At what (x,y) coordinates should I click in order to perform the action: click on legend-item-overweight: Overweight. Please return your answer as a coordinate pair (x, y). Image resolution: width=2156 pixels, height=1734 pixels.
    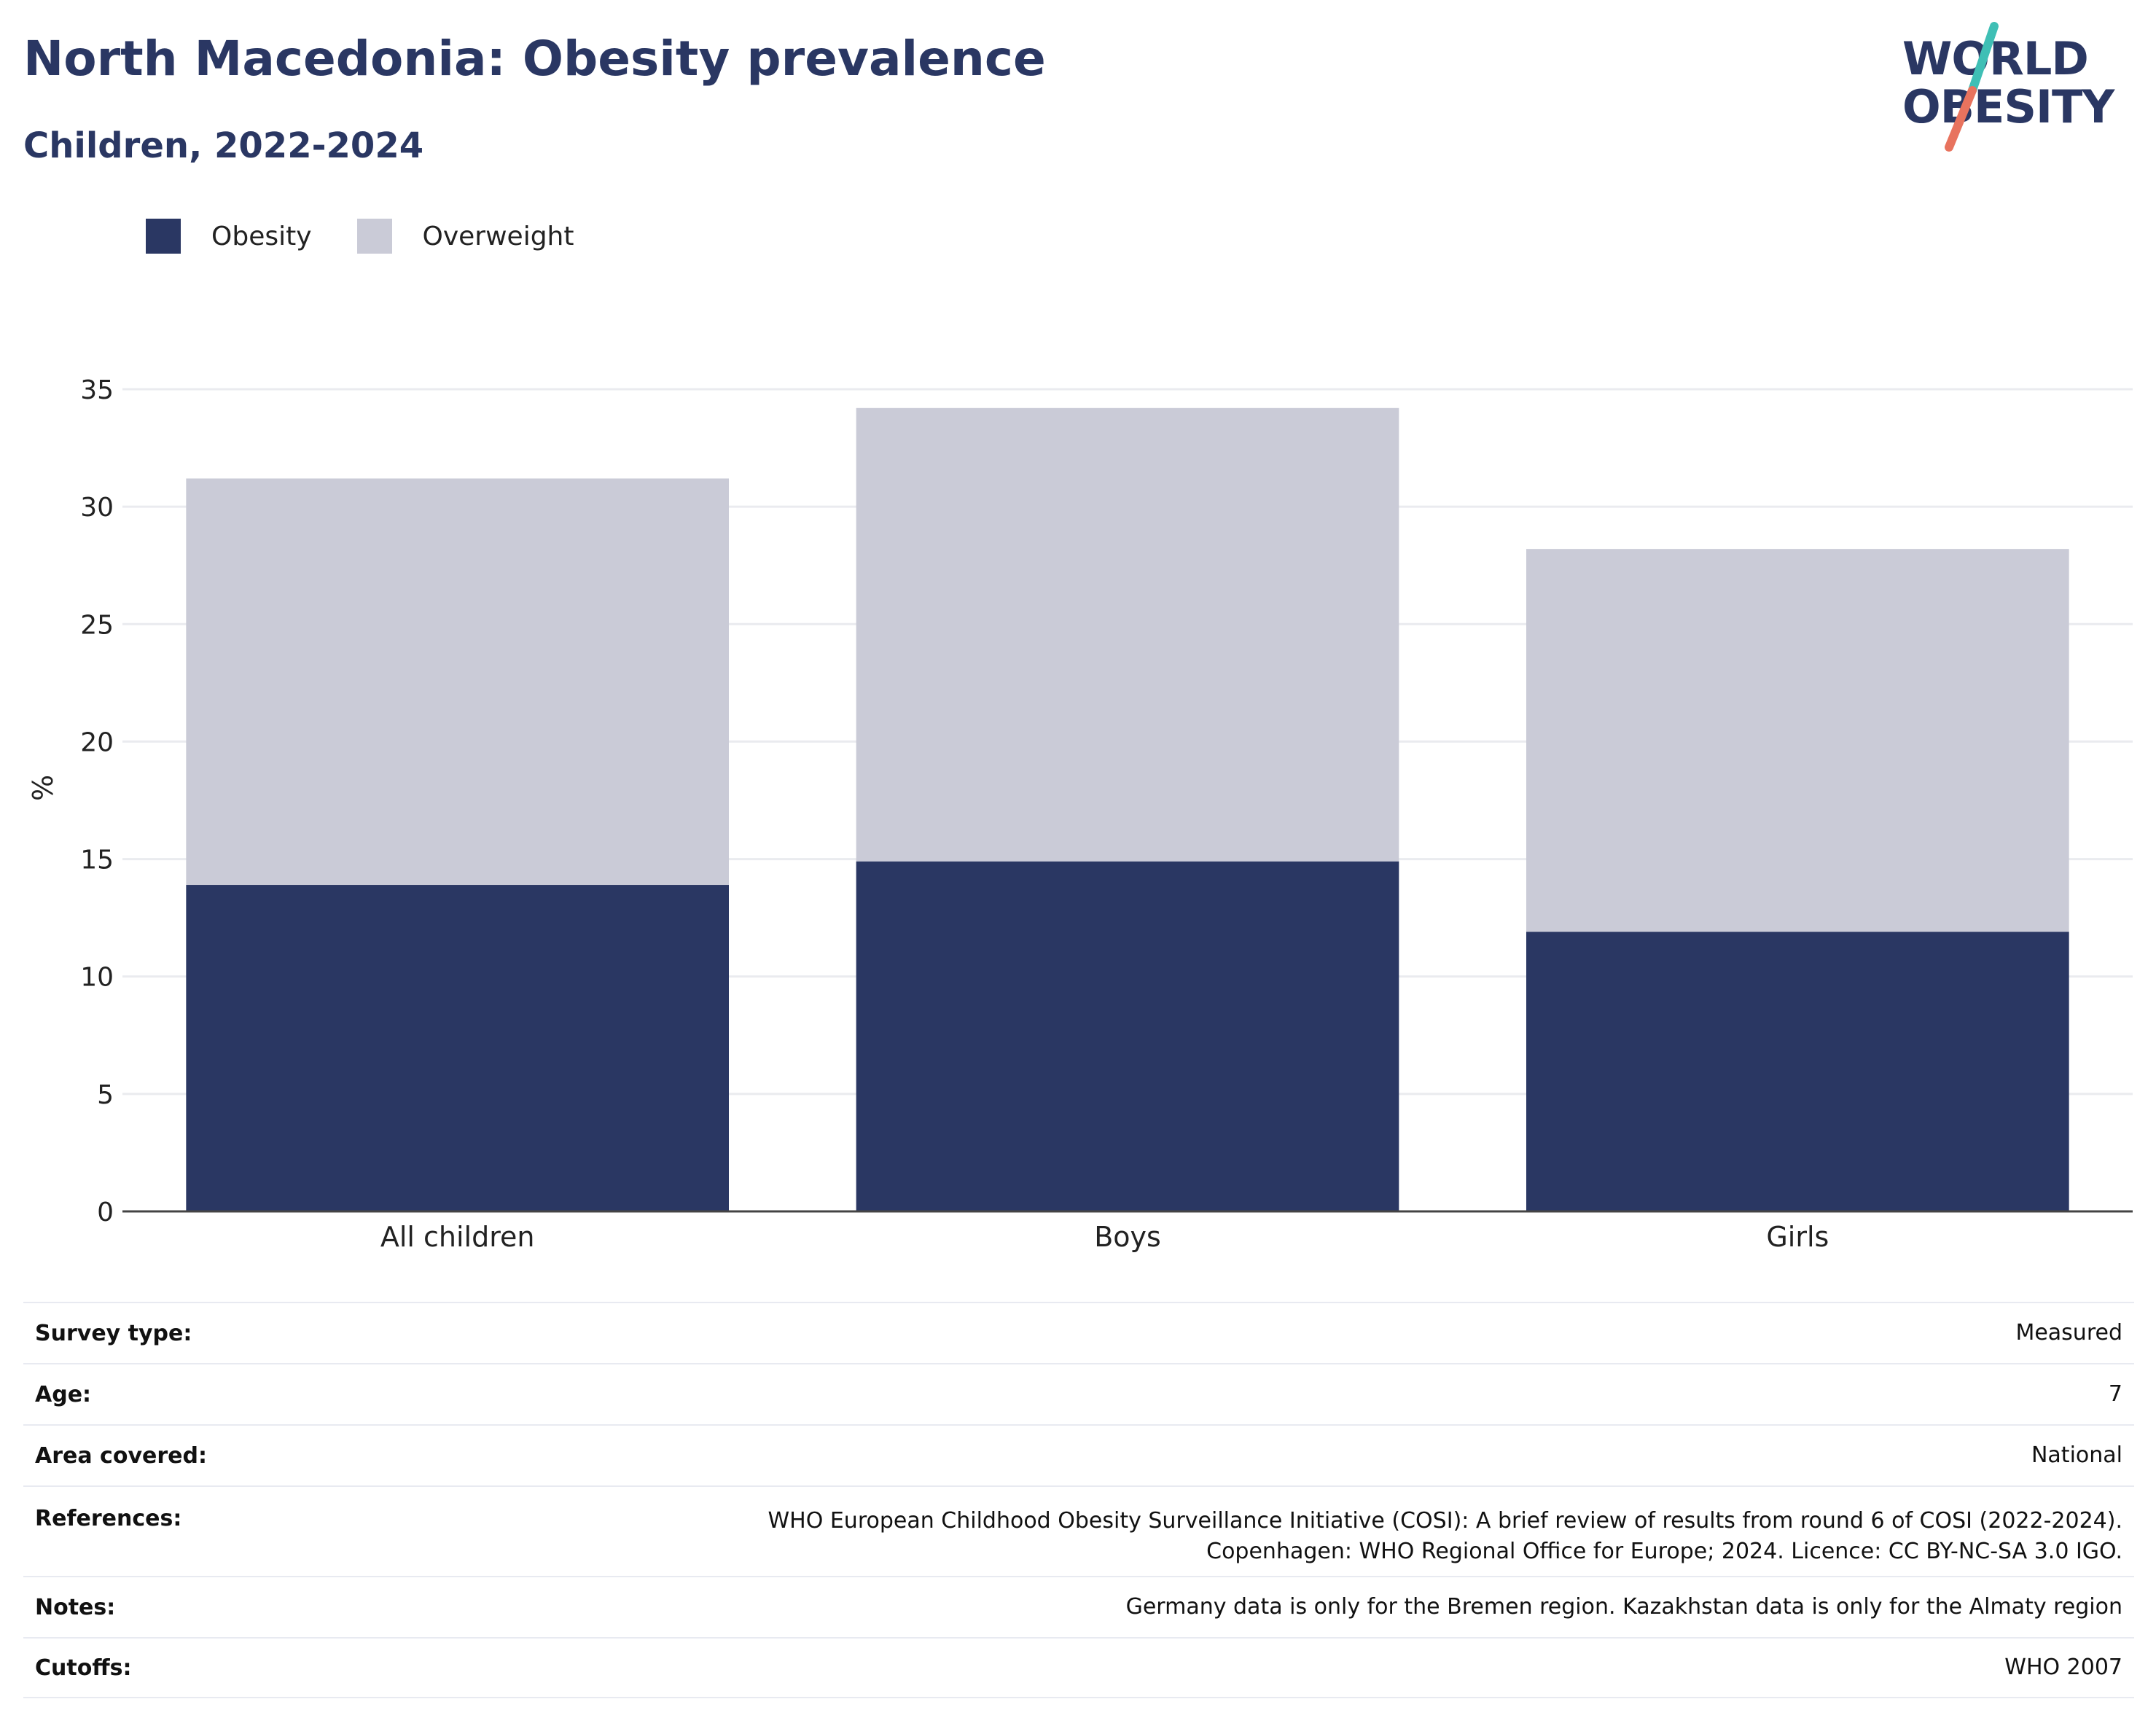
    Looking at the image, I should click on (465, 236).